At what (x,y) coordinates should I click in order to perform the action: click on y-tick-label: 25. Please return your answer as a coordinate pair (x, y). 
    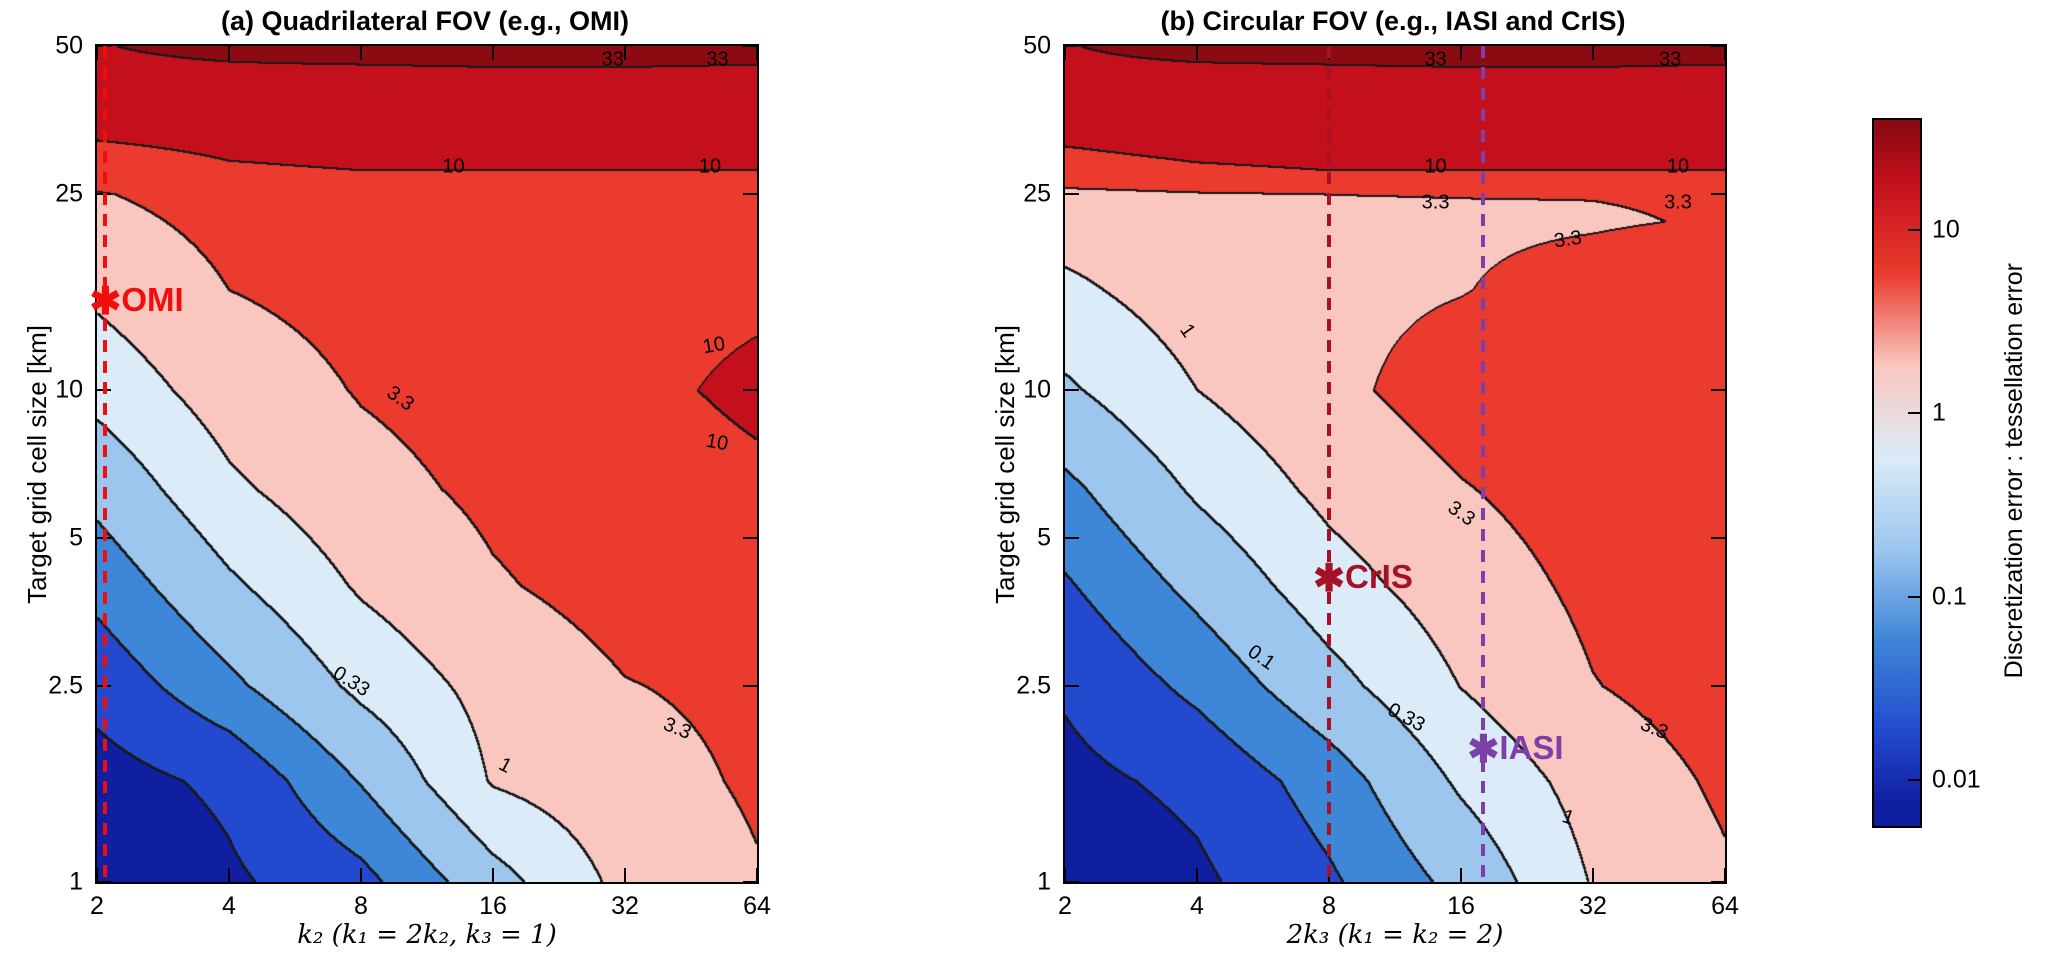
    Looking at the image, I should click on (1037, 193).